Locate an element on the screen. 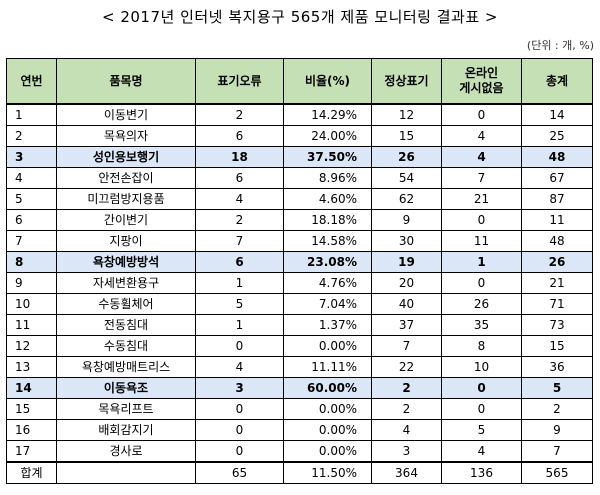 The height and width of the screenshot is (495, 600). cell-total: 26 is located at coordinates (557, 262).